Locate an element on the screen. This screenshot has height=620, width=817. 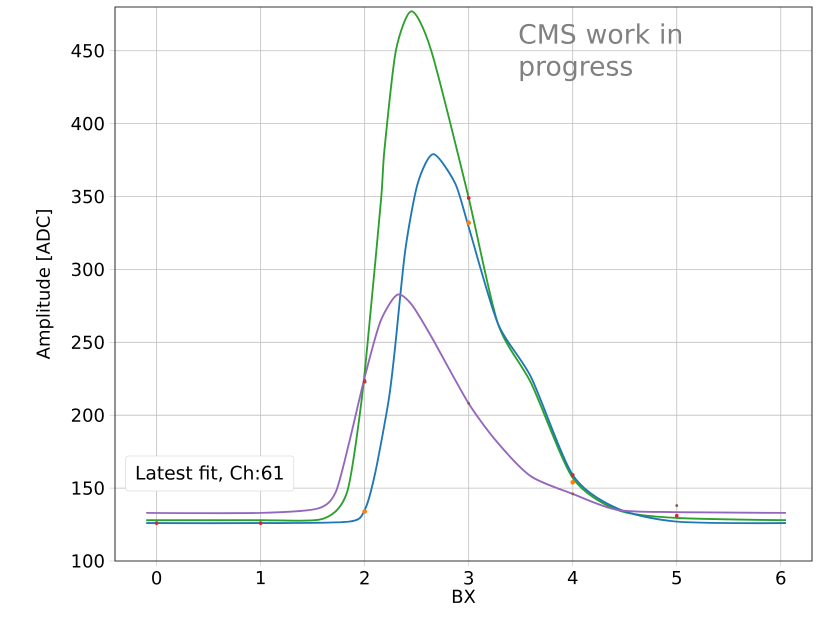
x-tick-label: 1 is located at coordinates (260, 577).